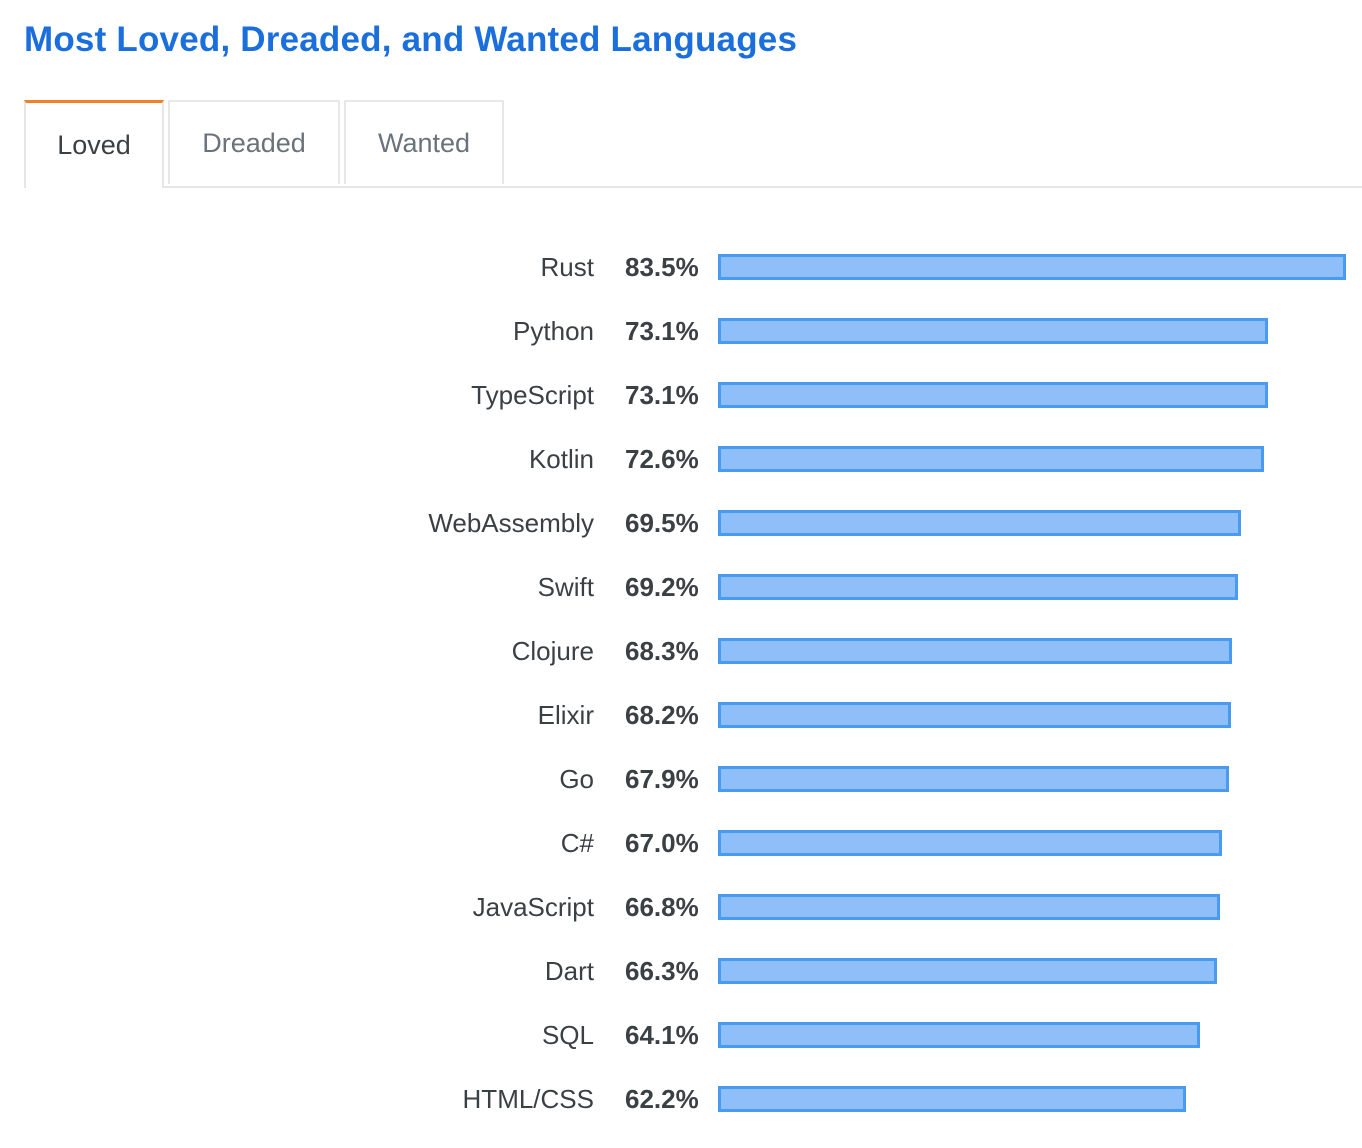  Describe the element at coordinates (569, 971) in the screenshot. I see `category-label: Dart` at that location.